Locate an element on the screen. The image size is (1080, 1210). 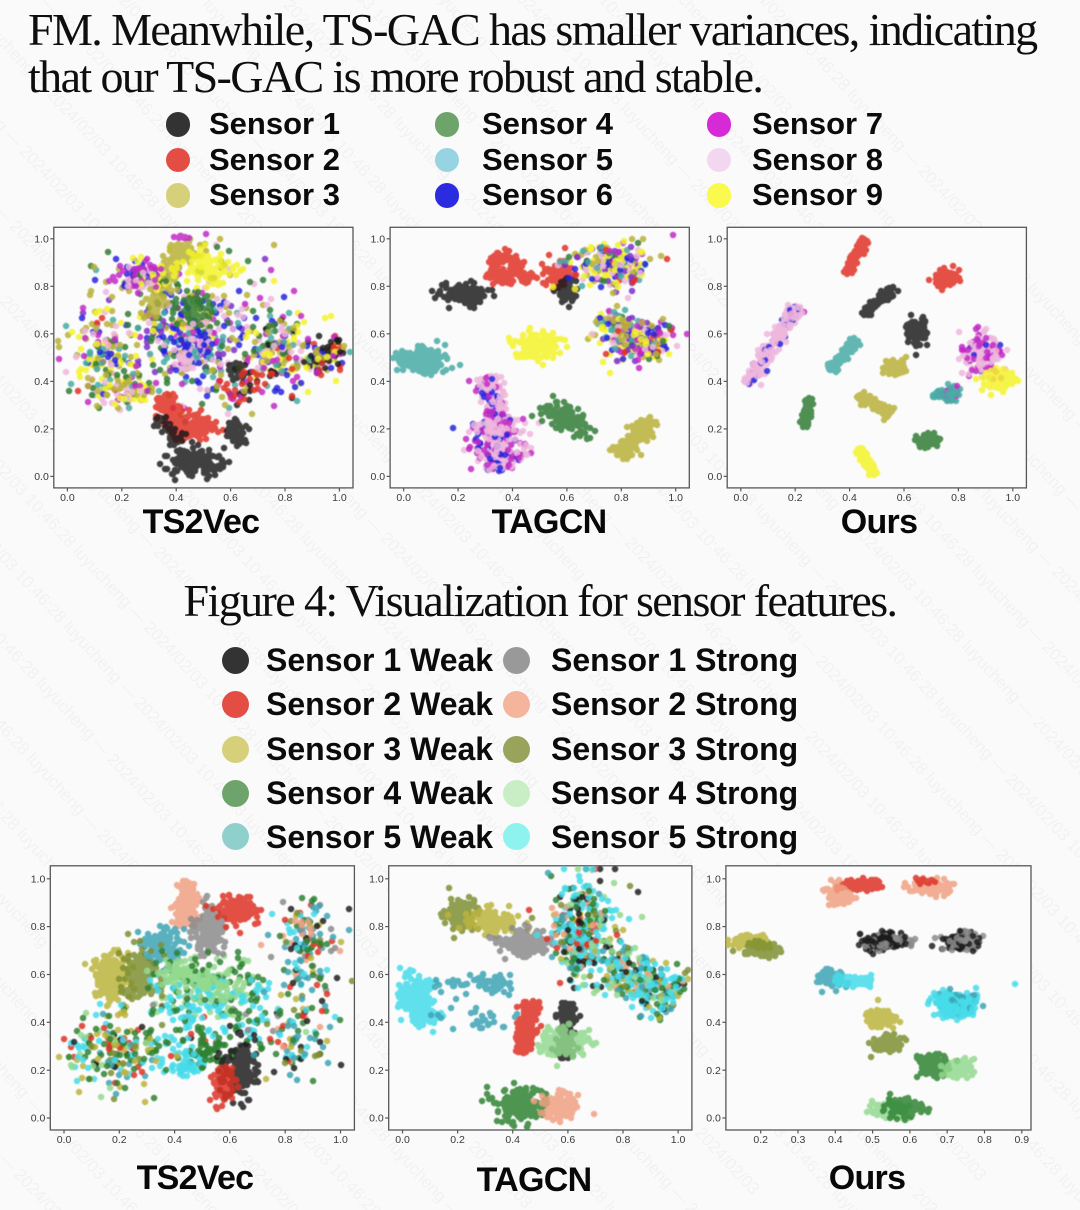
svg-text: 0.9 is located at coordinates (1021, 1140).